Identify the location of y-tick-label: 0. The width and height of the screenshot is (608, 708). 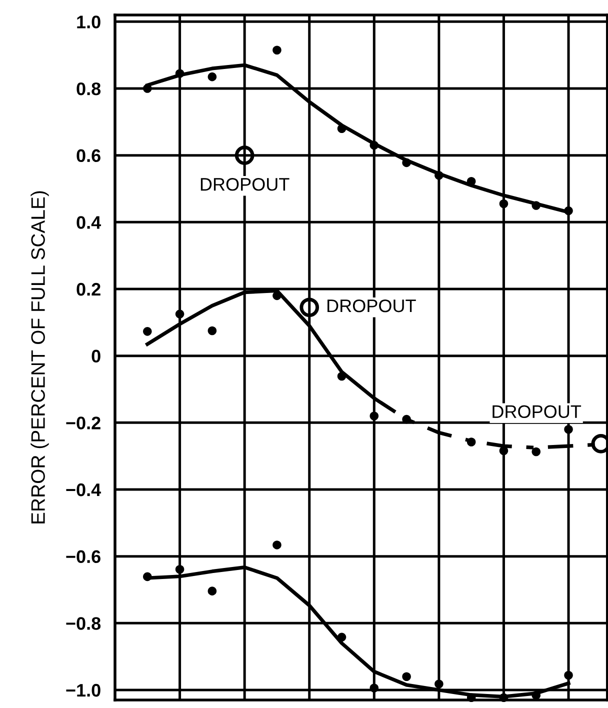
(96, 356).